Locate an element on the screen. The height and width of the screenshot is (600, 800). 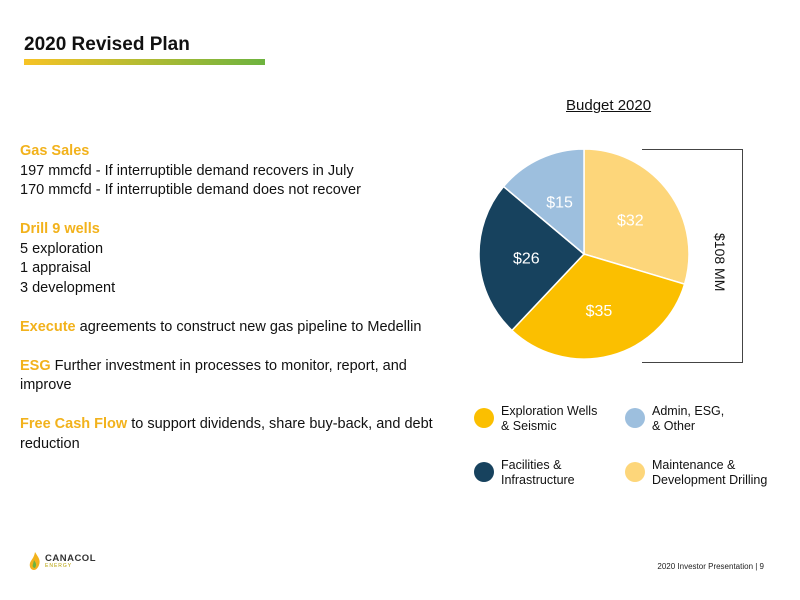
legend-item: Maintenance & Development Drilling is located at coordinates (696, 473).